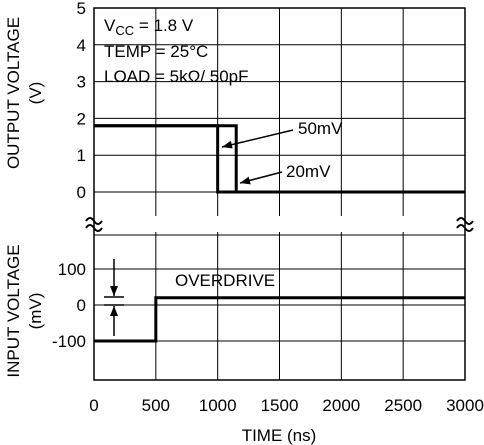 Image resolution: width=484 pixels, height=445 pixels. I want to click on y-axis-label-input: INPUT VOLTAGE, so click(13, 310).